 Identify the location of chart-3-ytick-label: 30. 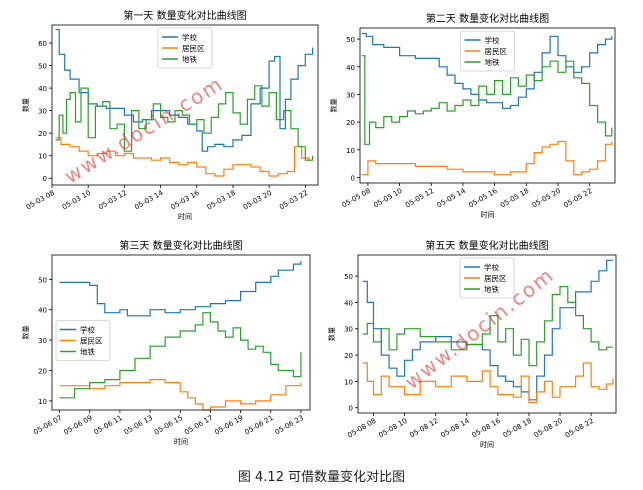
(42, 341).